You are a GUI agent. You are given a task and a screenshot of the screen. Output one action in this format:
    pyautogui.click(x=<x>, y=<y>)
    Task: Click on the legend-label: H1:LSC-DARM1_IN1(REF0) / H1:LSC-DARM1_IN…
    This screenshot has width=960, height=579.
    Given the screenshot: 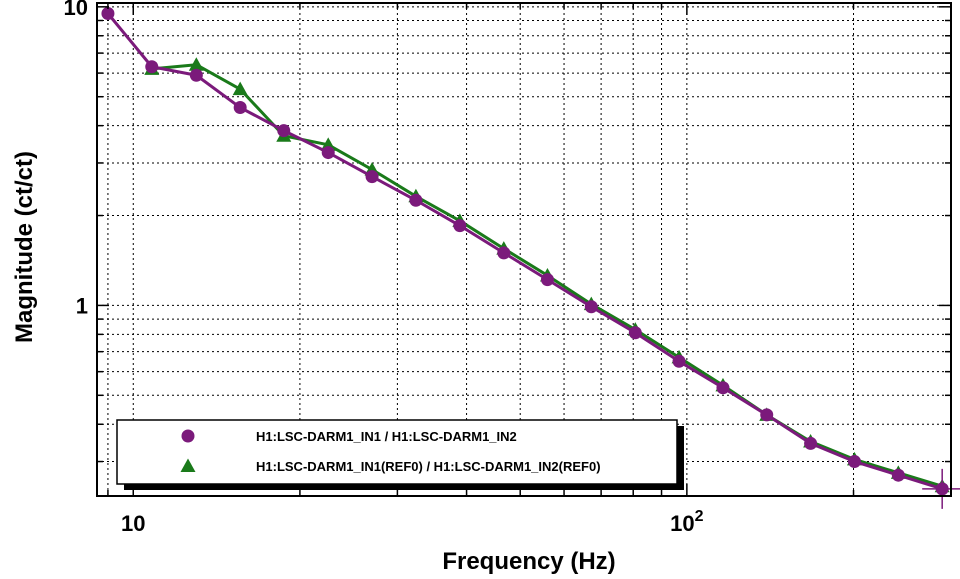 What is the action you would take?
    pyautogui.click(x=428, y=466)
    